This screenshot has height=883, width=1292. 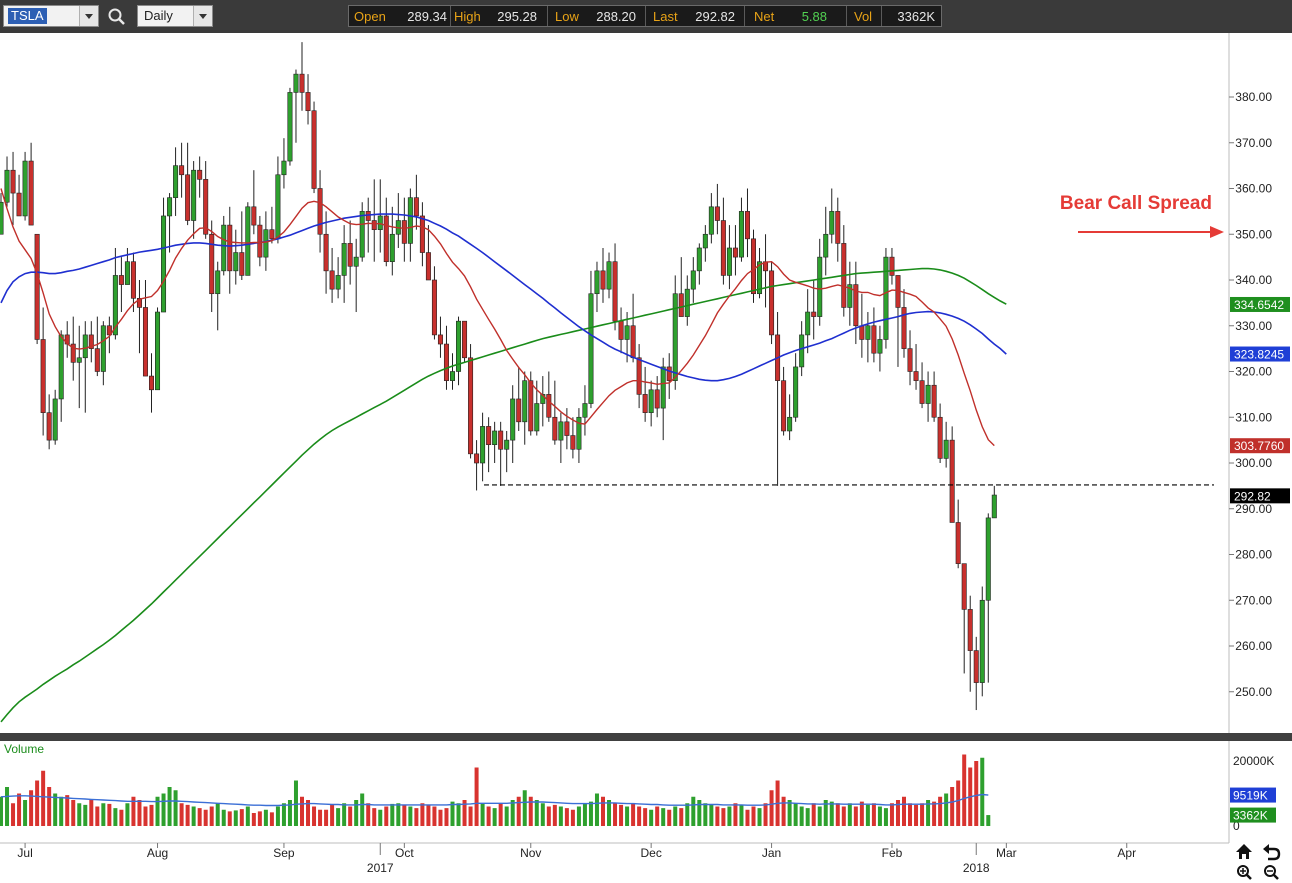 I want to click on low-value: 288.20, so click(x=616, y=16).